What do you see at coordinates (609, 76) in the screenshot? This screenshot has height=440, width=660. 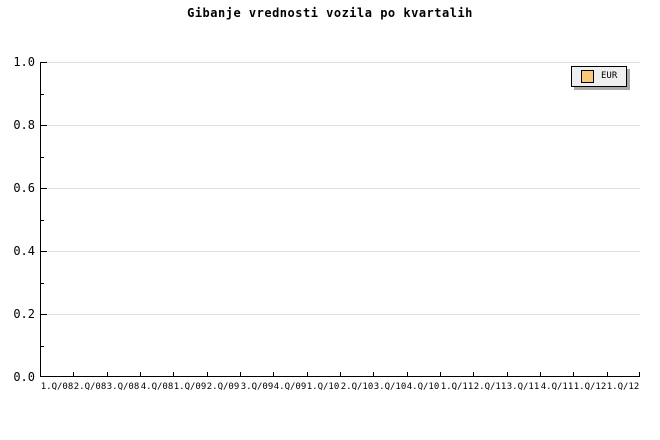 I see `legend-label: EUR` at bounding box center [609, 76].